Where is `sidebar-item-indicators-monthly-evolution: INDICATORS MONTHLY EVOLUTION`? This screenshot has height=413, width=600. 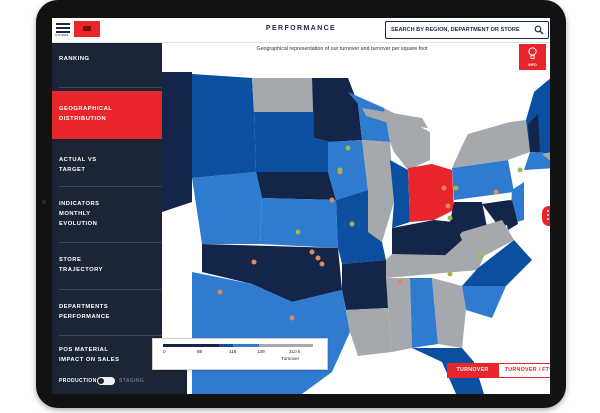
sidebar-item-indicators-monthly-evolution: INDICATORS MONTHLY EVOLUTION is located at coordinates (107, 215).